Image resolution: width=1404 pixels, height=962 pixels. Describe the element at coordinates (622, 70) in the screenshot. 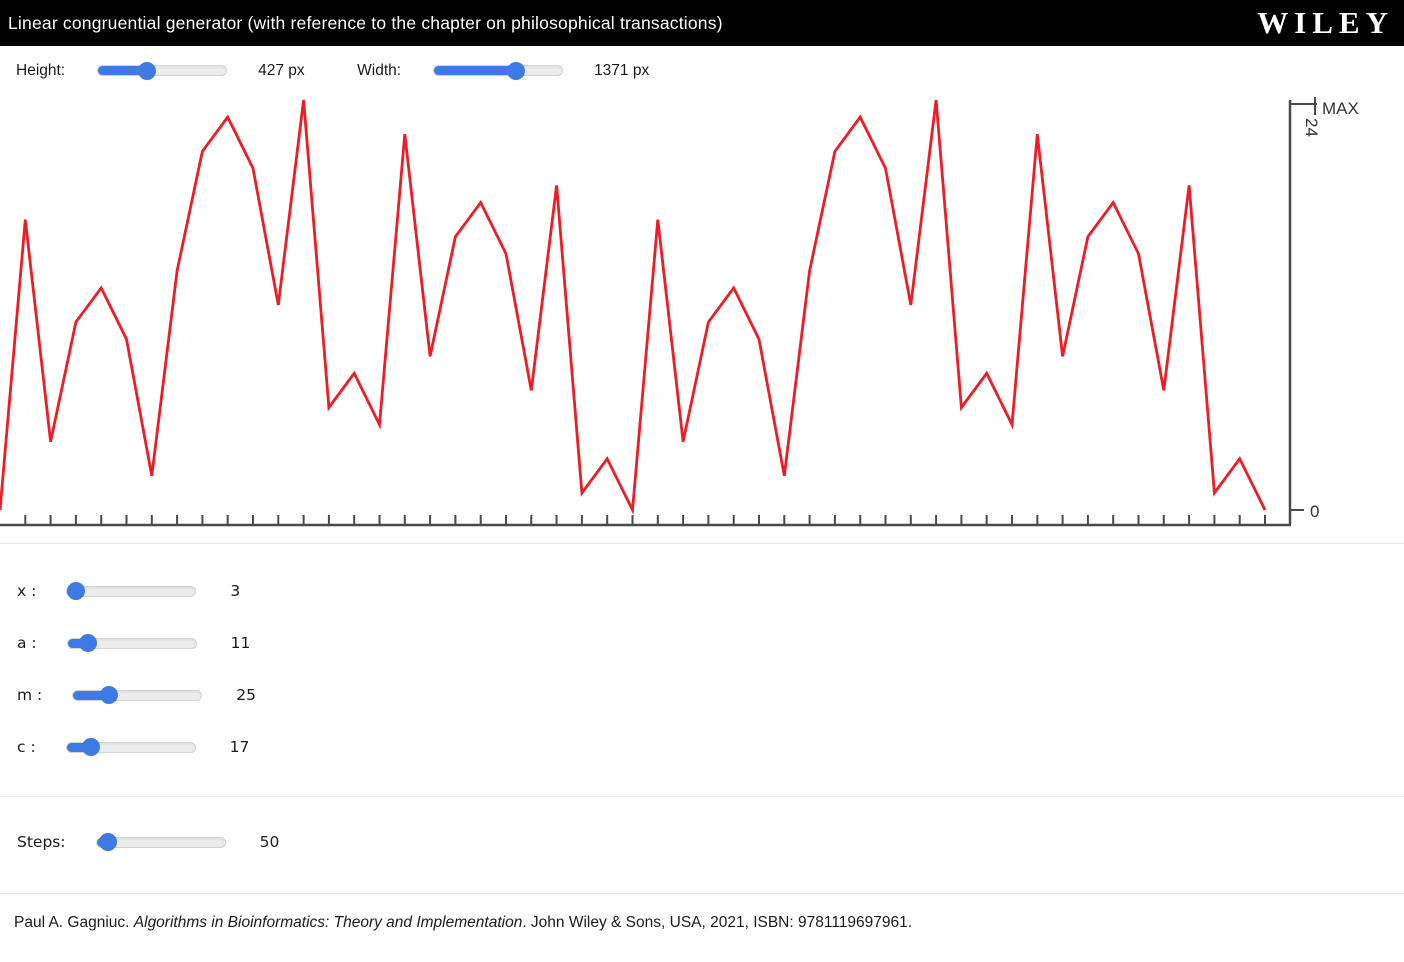

I see `width-value: 1371 px` at that location.